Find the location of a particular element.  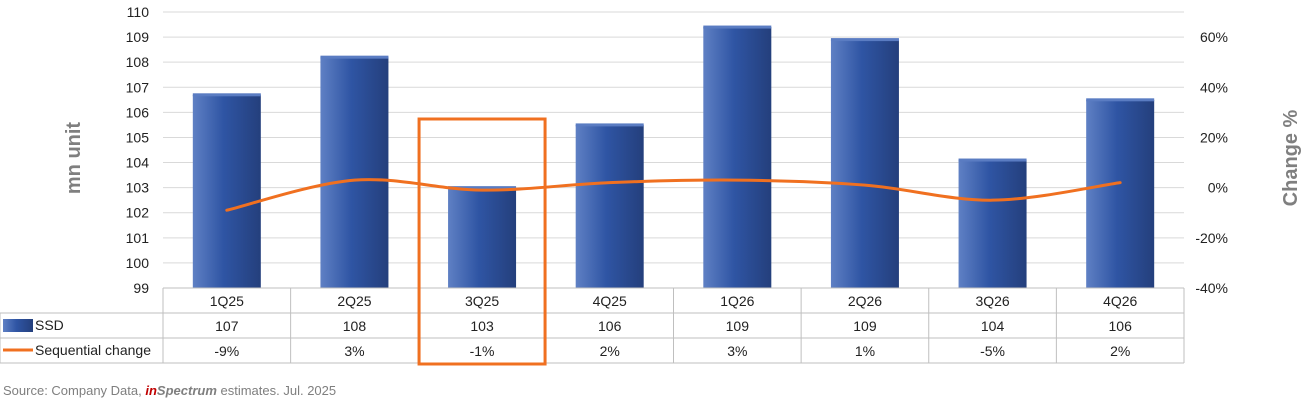

y-tick-label: 109 is located at coordinates (138, 37).